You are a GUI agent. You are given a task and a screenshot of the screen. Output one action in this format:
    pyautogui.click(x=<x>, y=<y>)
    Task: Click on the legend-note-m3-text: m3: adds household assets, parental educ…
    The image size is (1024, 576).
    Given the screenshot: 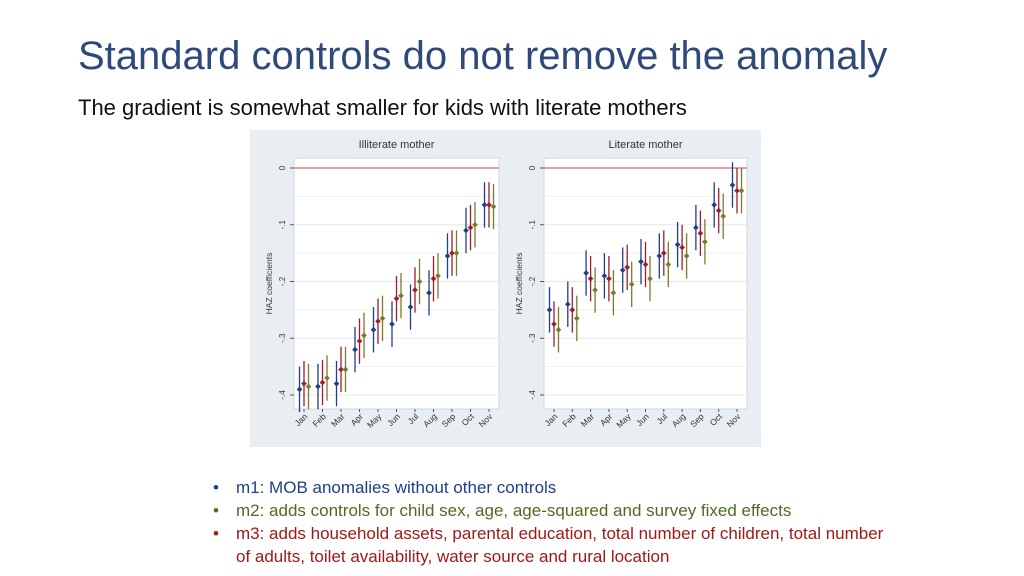 What is the action you would take?
    pyautogui.click(x=560, y=545)
    